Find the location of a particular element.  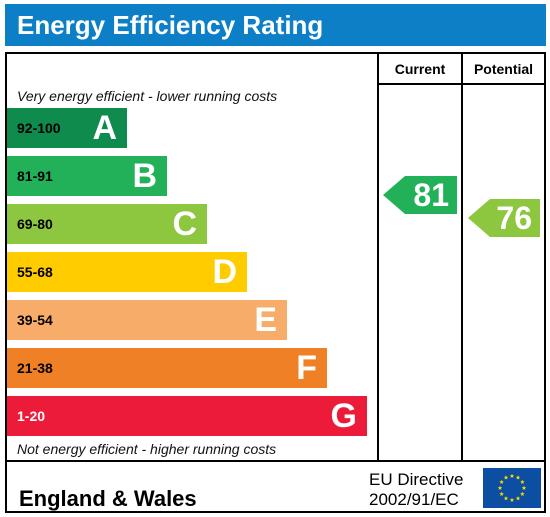

band-range-g: 1-20 is located at coordinates (31, 416).